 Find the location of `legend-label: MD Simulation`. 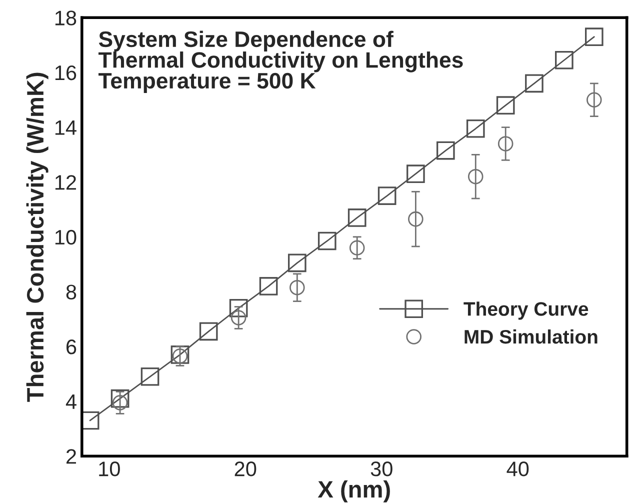

legend-label: MD Simulation is located at coordinates (531, 336).